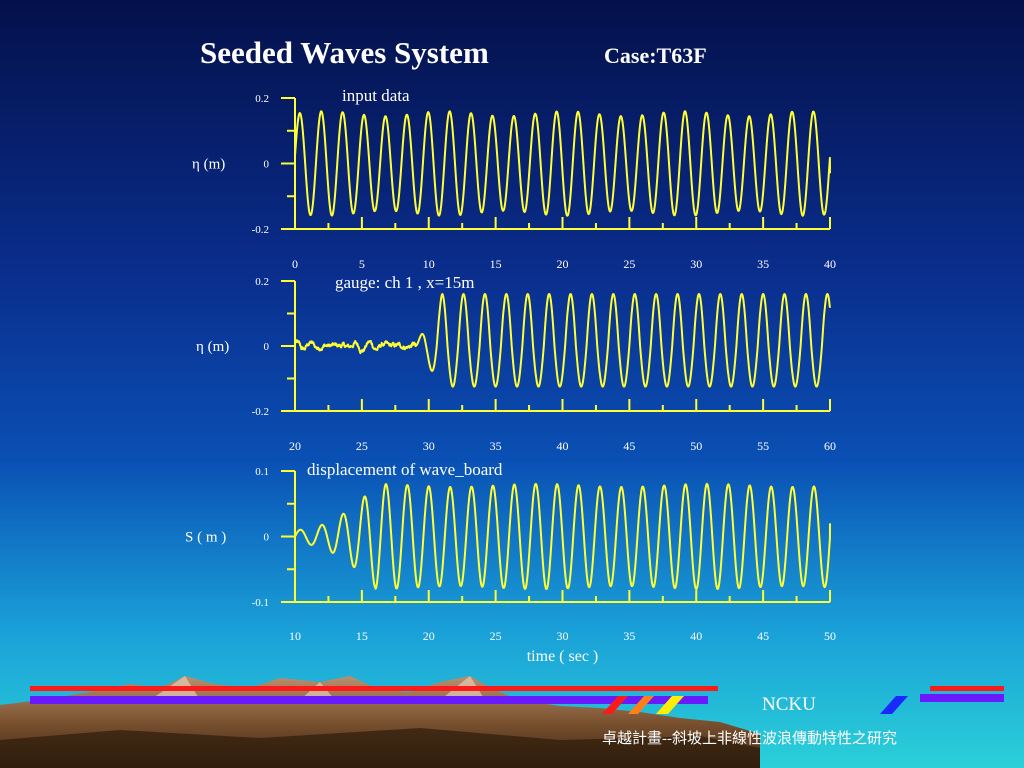  Describe the element at coordinates (262, 472) in the screenshot. I see `y-tick-label: 0.1` at that location.